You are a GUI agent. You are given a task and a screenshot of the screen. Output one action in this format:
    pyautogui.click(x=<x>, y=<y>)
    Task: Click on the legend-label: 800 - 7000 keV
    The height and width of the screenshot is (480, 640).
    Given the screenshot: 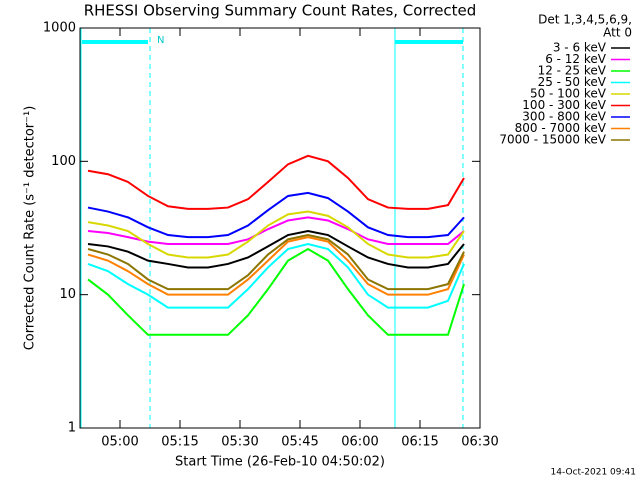 What is the action you would take?
    pyautogui.click(x=561, y=128)
    